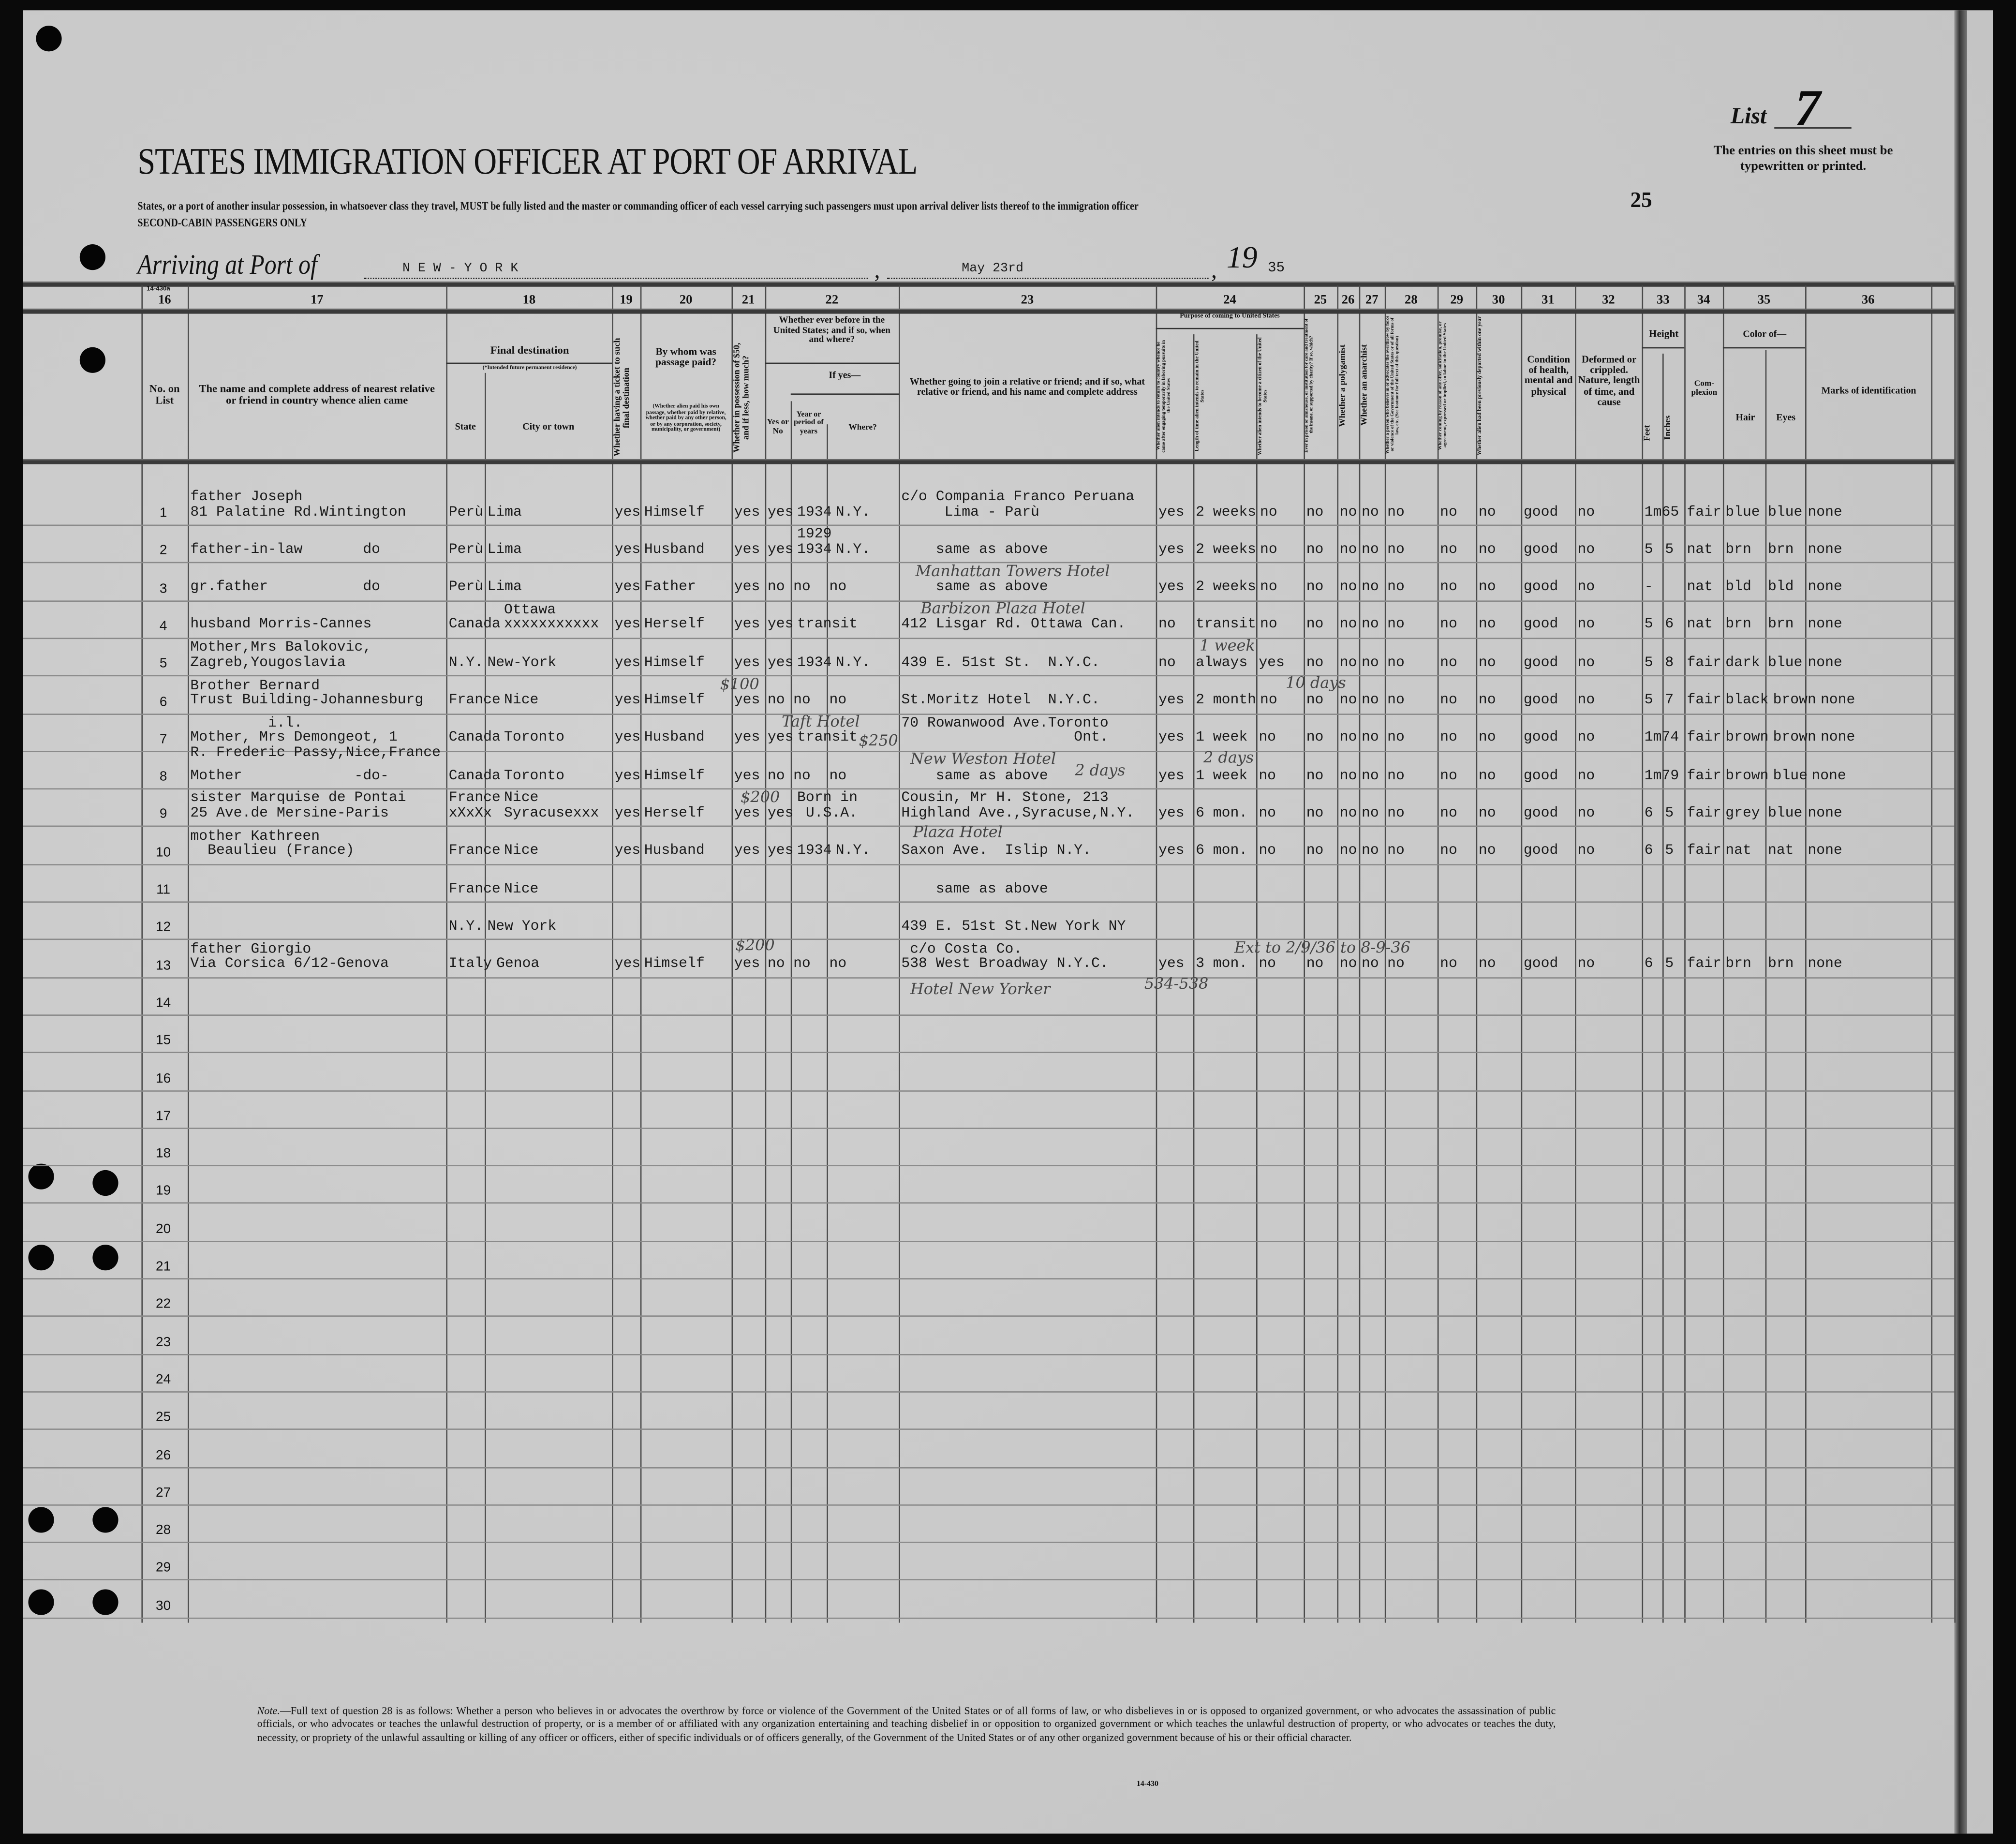  Describe the element at coordinates (1048, 266) in the screenshot. I see `date-field: May 23rd` at that location.